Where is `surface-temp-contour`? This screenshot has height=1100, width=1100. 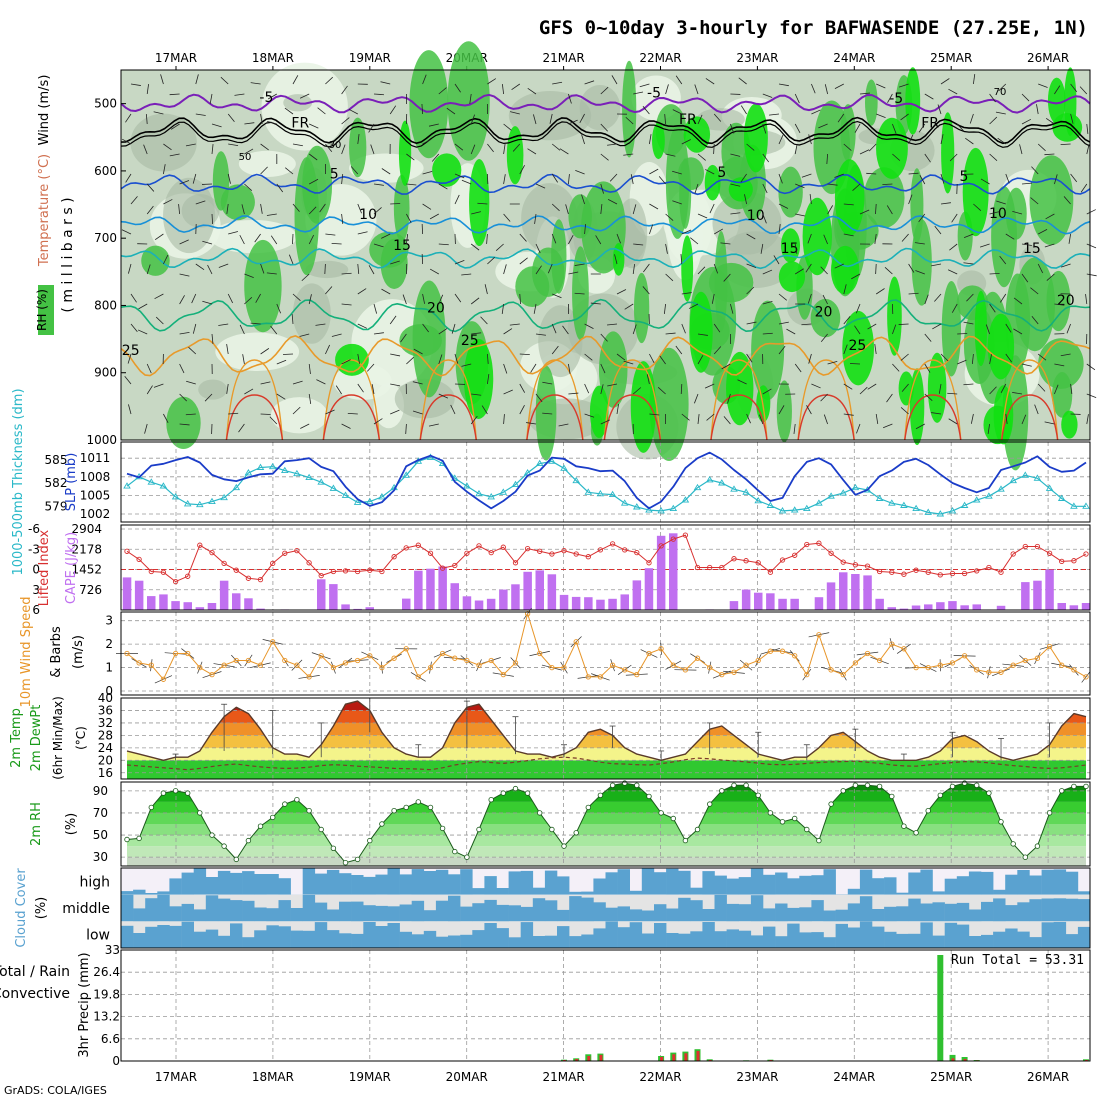
surface-temp-contour is located at coordinates (826, 400).